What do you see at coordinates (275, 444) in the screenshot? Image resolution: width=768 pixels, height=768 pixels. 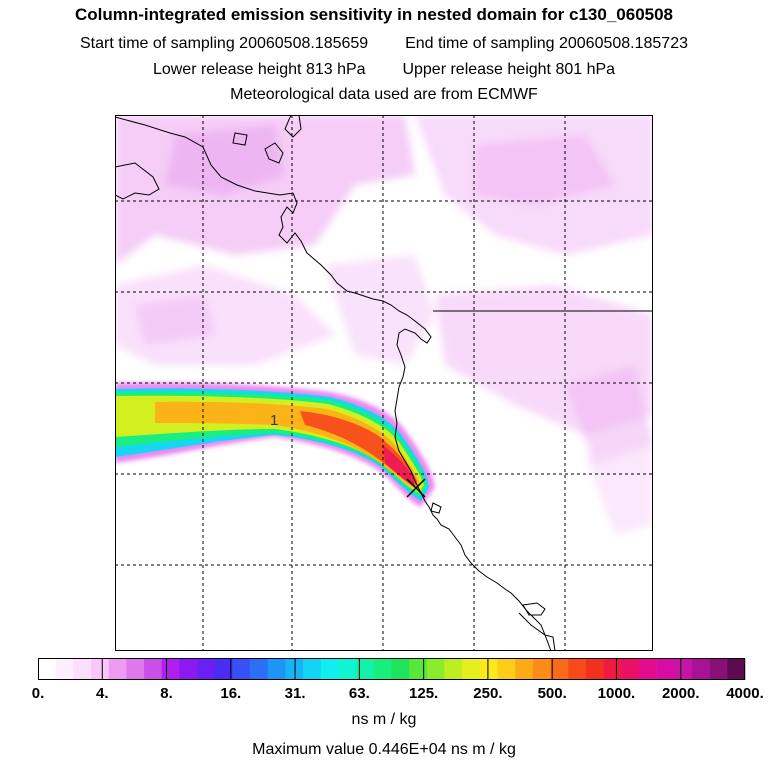 I see `emission-plume` at bounding box center [275, 444].